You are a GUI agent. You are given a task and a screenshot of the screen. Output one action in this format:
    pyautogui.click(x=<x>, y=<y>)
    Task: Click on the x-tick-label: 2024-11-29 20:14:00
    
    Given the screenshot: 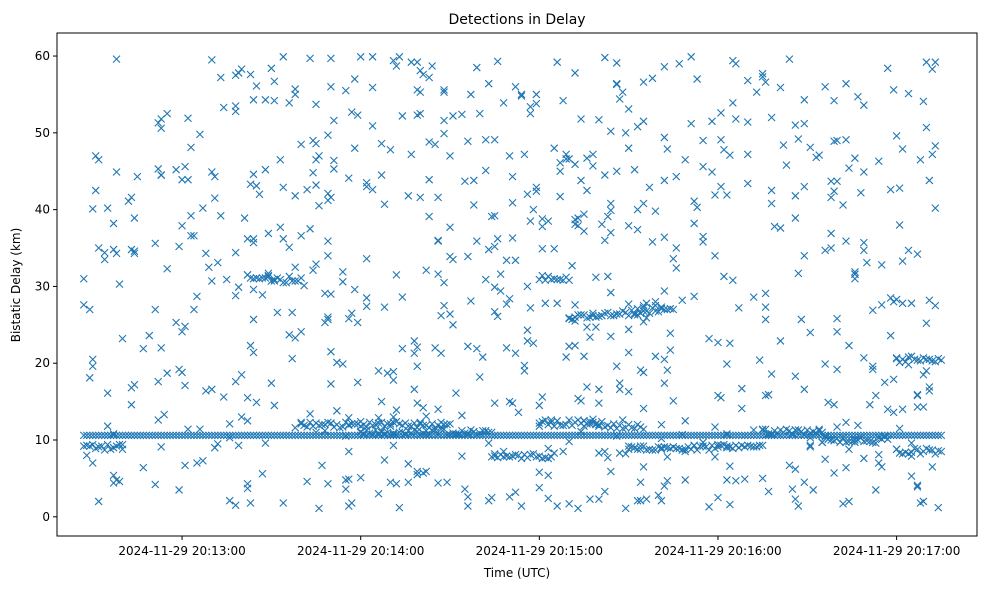 What is the action you would take?
    pyautogui.click(x=360, y=551)
    